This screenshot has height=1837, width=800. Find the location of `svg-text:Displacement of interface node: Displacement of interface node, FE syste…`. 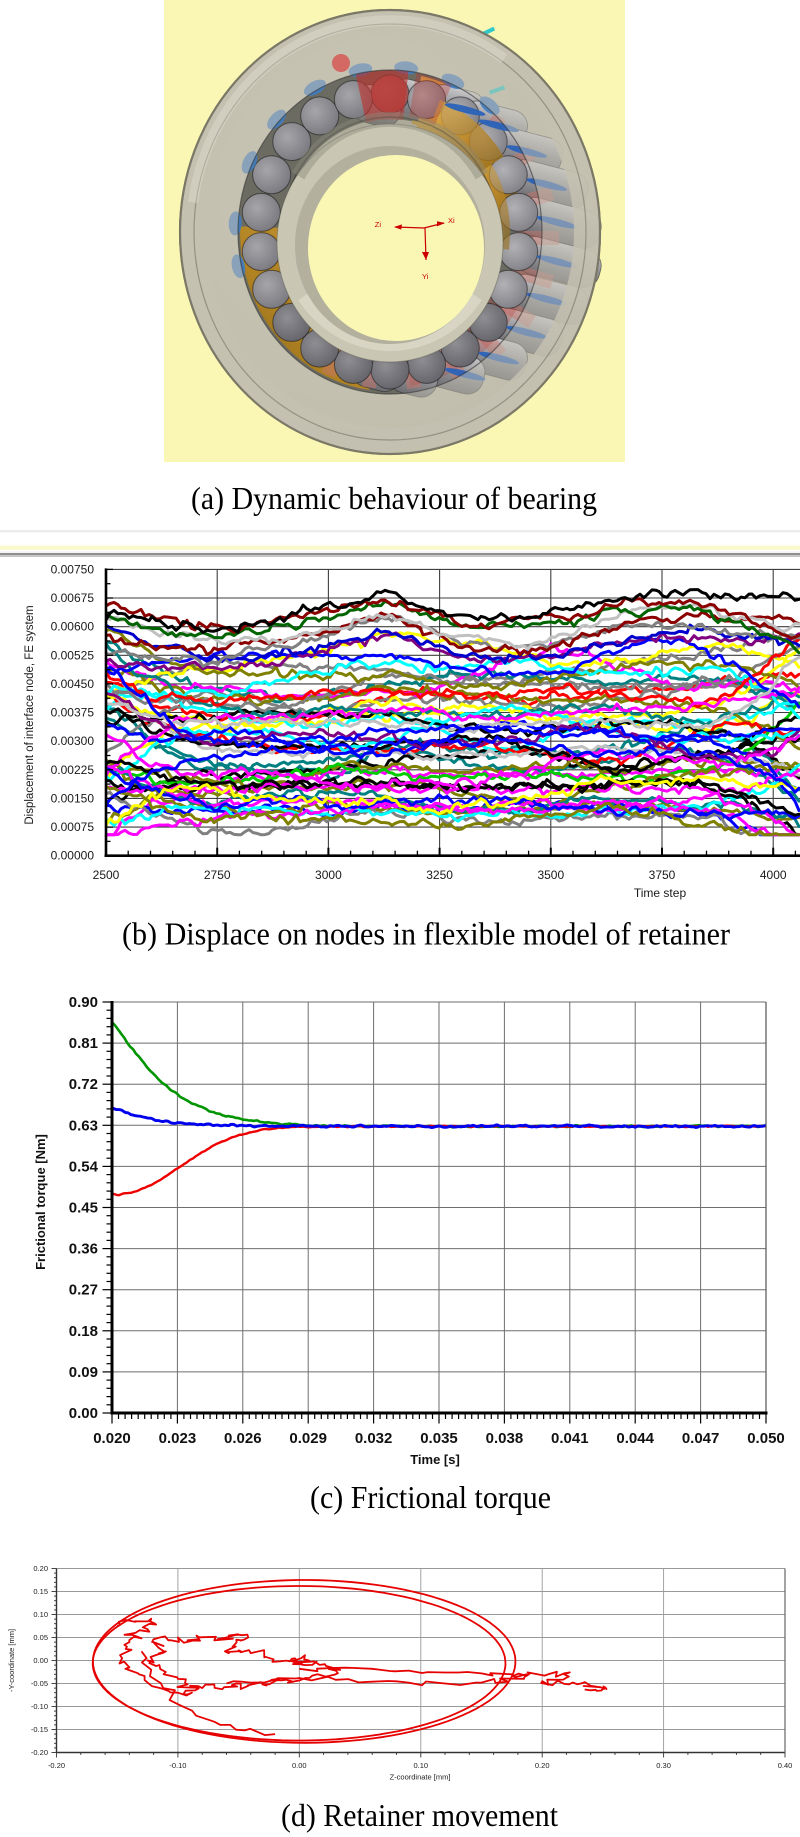

svg-text:Displacement of interface node: Displacement of interface node, FE syste… is located at coordinates (30, 714).